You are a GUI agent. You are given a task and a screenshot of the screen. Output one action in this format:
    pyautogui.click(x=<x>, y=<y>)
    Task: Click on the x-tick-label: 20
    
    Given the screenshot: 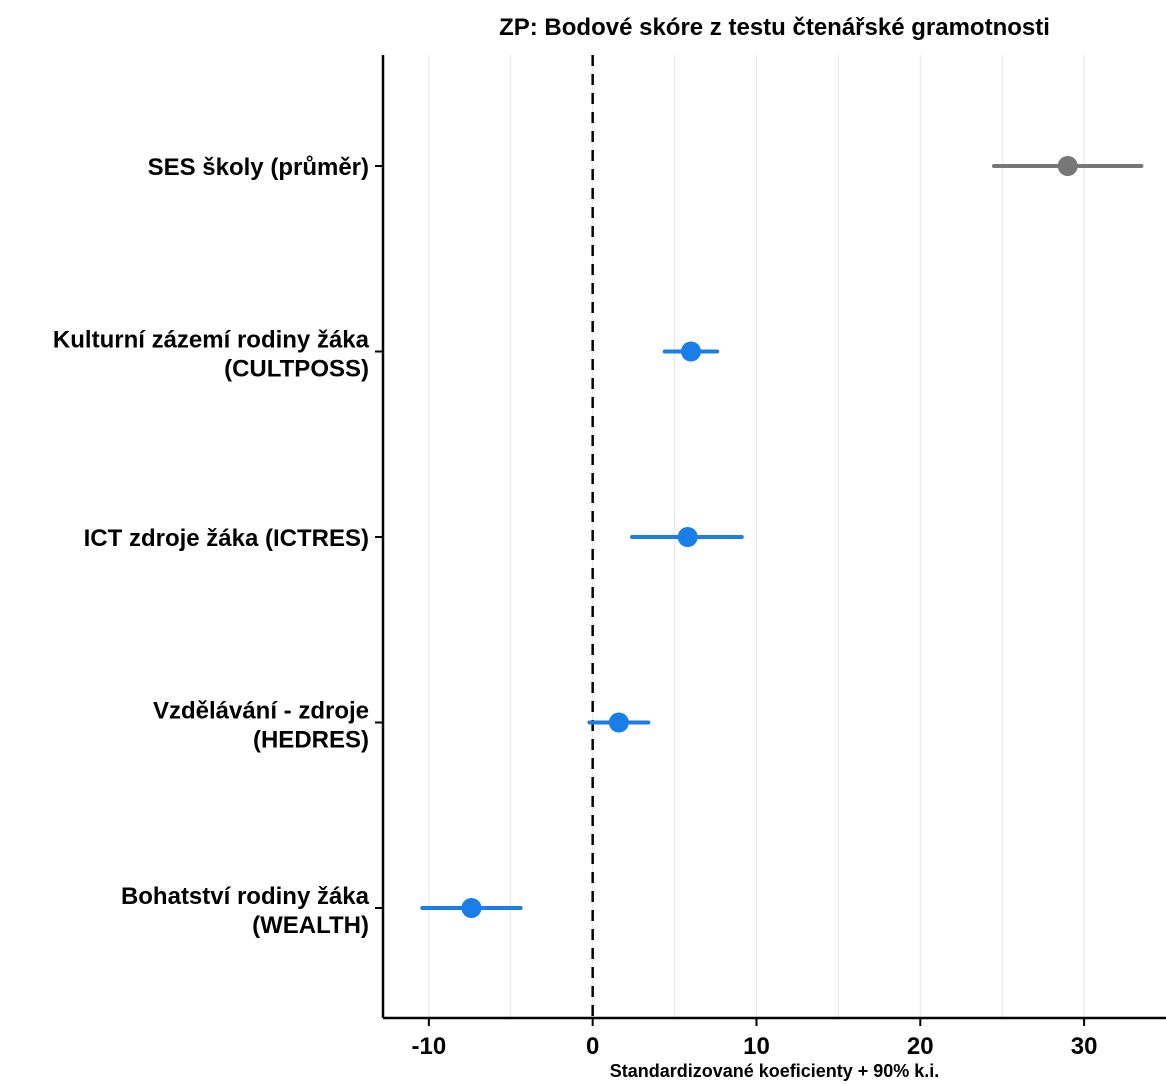 What is the action you would take?
    pyautogui.click(x=920, y=1046)
    